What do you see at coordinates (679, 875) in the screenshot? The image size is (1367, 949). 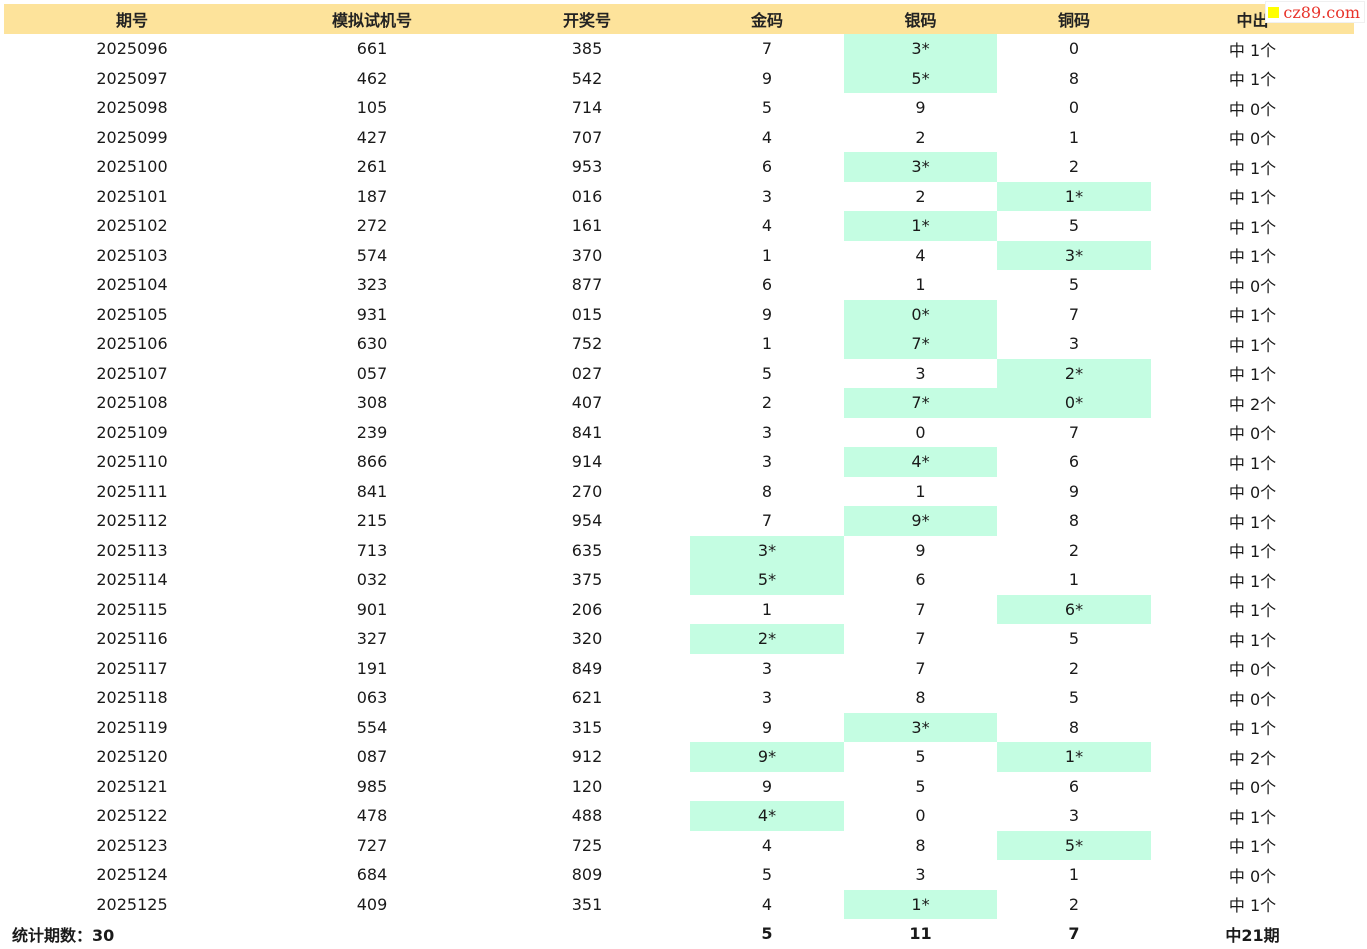 I see `table-row: 2025124 684 809 5 3 1 中 0个` at bounding box center [679, 875].